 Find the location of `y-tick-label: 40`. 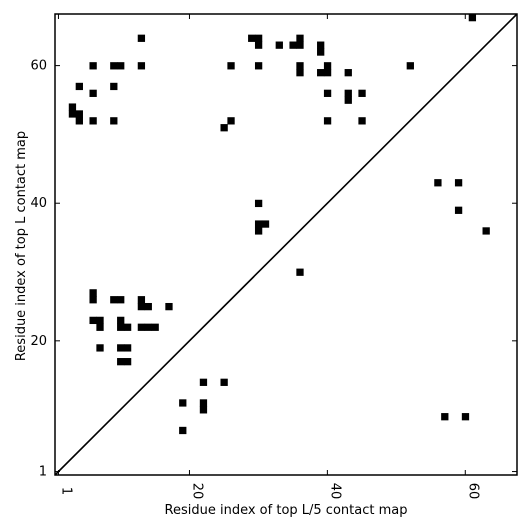

y-tick-label: 40 is located at coordinates (38, 203).